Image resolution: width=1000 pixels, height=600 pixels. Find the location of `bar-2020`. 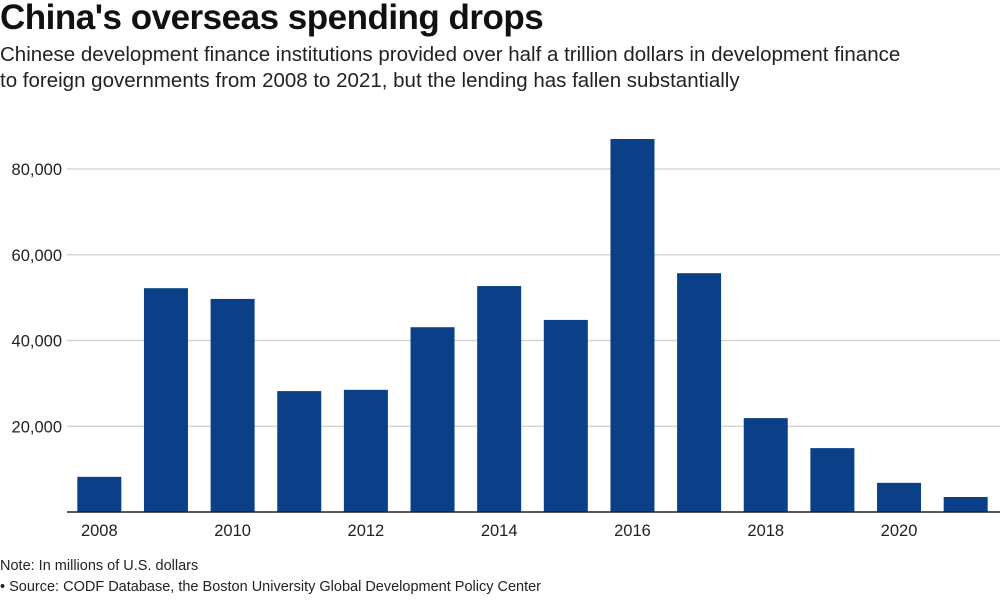

bar-2020 is located at coordinates (899, 497).